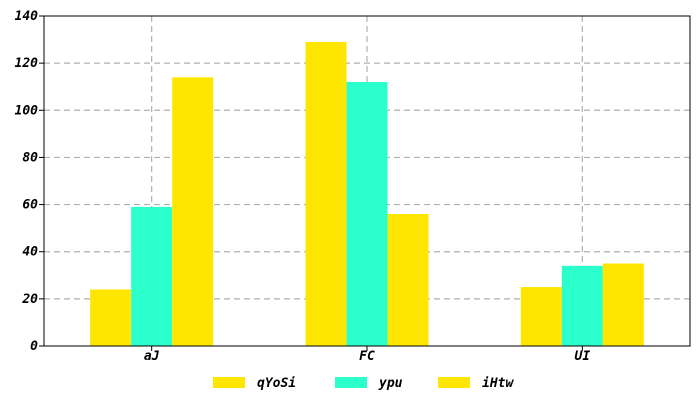  What do you see at coordinates (27, 63) in the screenshot?
I see `y-tick-label: 120` at bounding box center [27, 63].